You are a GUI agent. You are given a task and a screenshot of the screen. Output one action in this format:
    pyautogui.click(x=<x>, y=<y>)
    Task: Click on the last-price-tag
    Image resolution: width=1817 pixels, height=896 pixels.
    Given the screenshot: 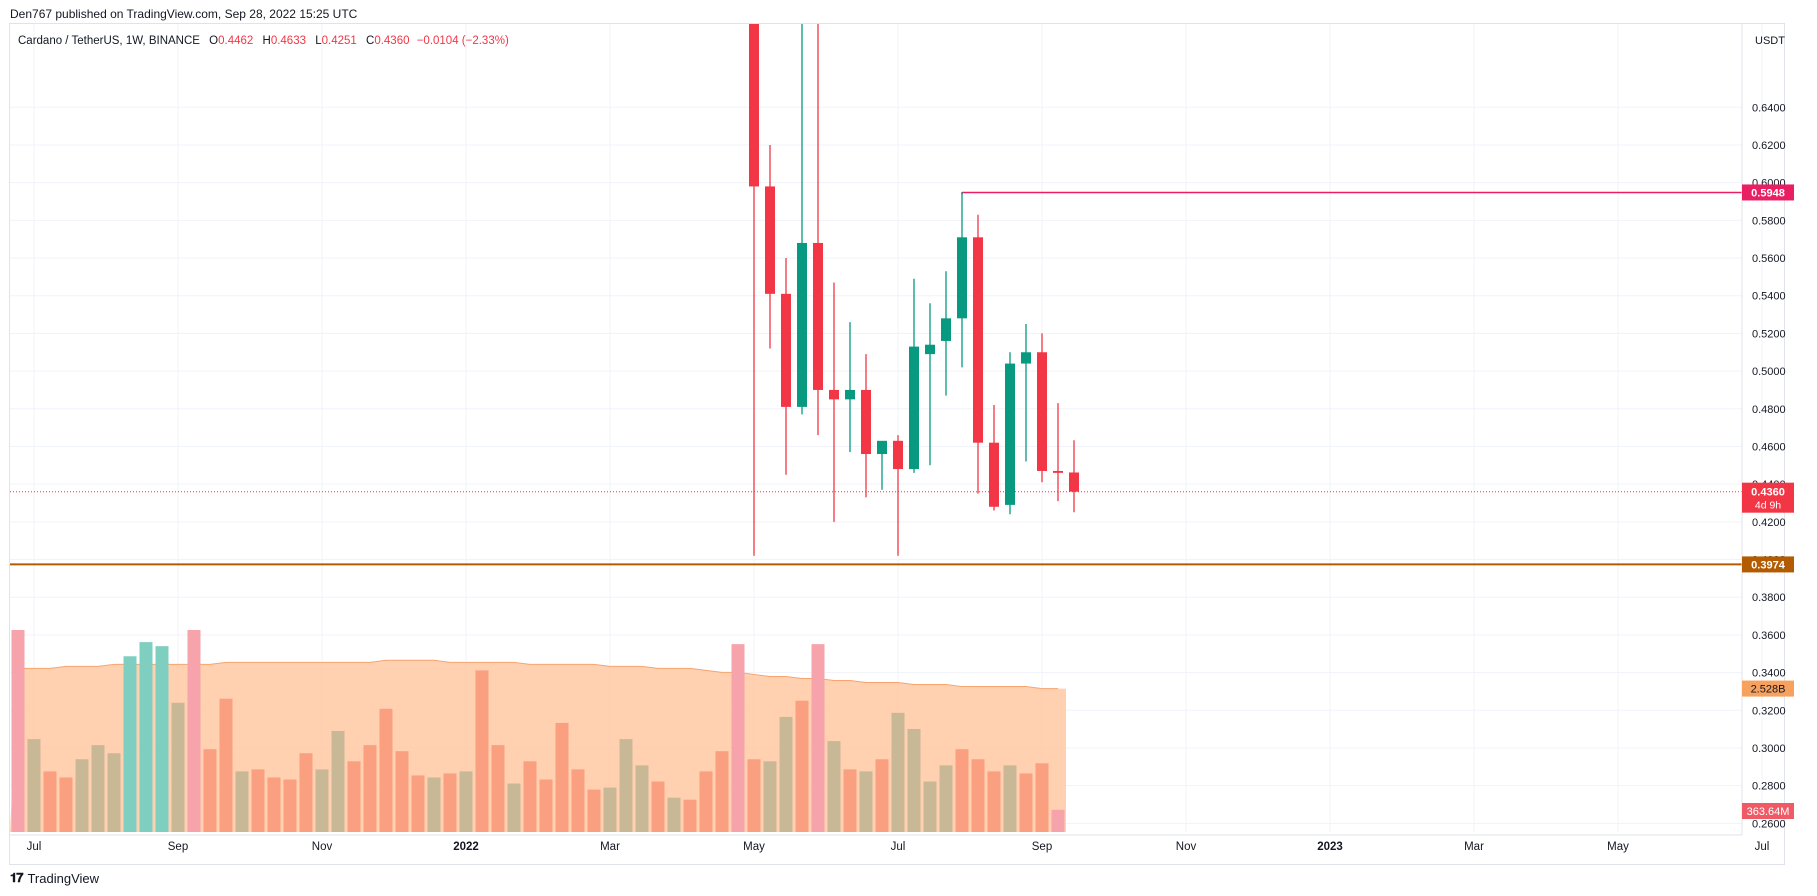 What is the action you would take?
    pyautogui.click(x=1768, y=497)
    